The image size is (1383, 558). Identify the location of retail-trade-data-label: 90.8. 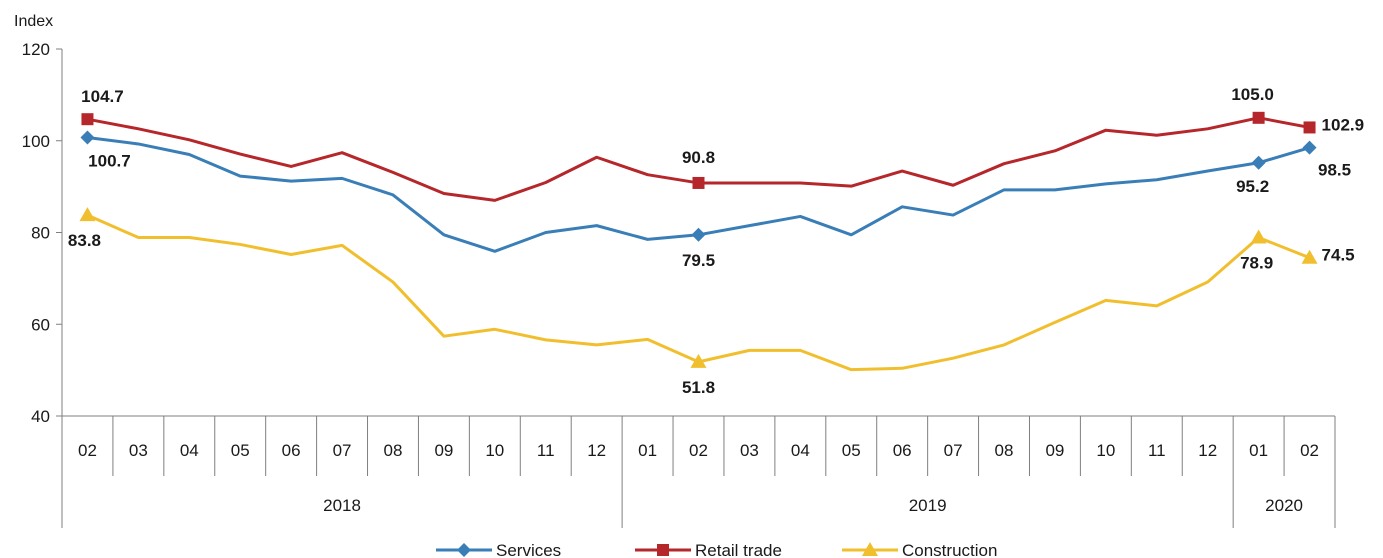
(698, 157).